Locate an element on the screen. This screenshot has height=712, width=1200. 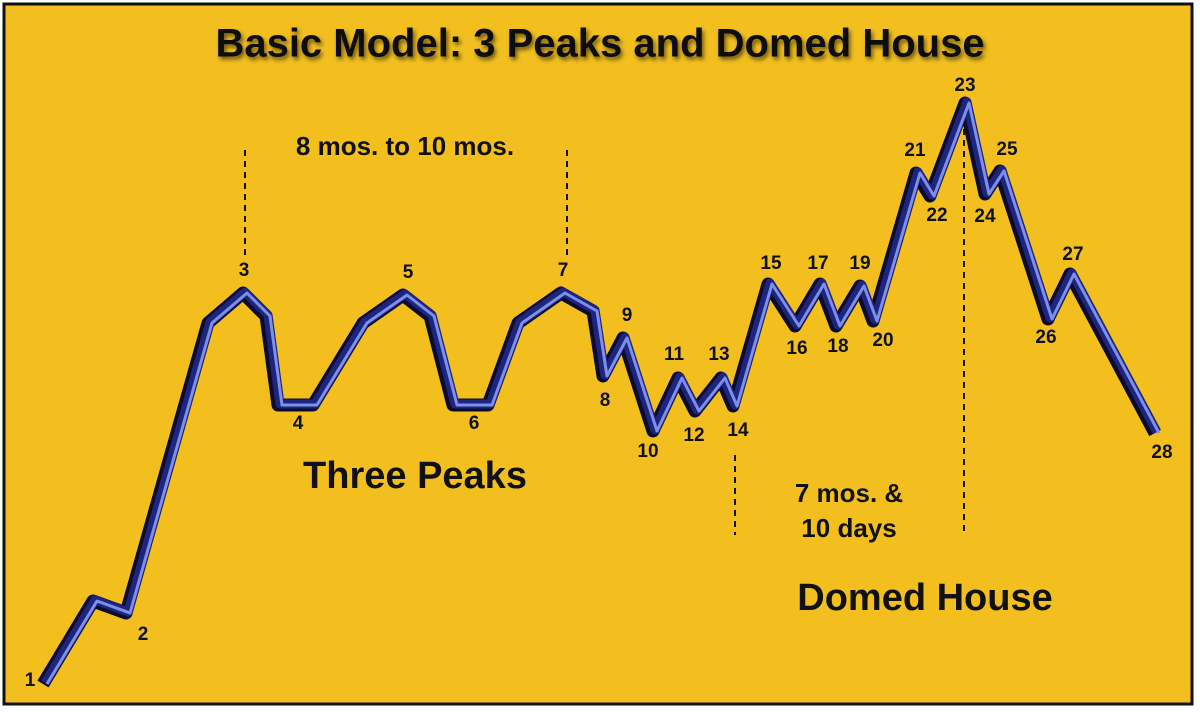
node-label: 23 is located at coordinates (964, 85).